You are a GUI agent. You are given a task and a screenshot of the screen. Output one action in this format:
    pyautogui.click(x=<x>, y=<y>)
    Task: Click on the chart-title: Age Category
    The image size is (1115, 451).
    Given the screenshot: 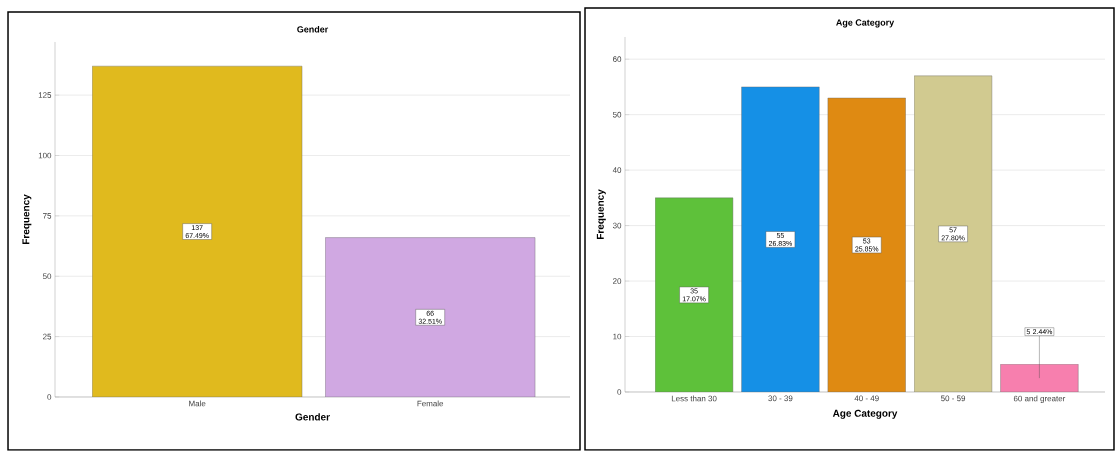 What is the action you would take?
    pyautogui.click(x=865, y=23)
    